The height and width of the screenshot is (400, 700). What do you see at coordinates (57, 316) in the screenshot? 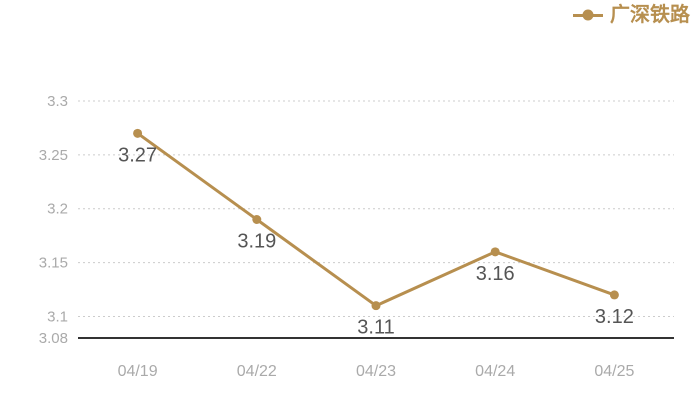
I see `y-axis-tick-label: 3.1` at bounding box center [57, 316].